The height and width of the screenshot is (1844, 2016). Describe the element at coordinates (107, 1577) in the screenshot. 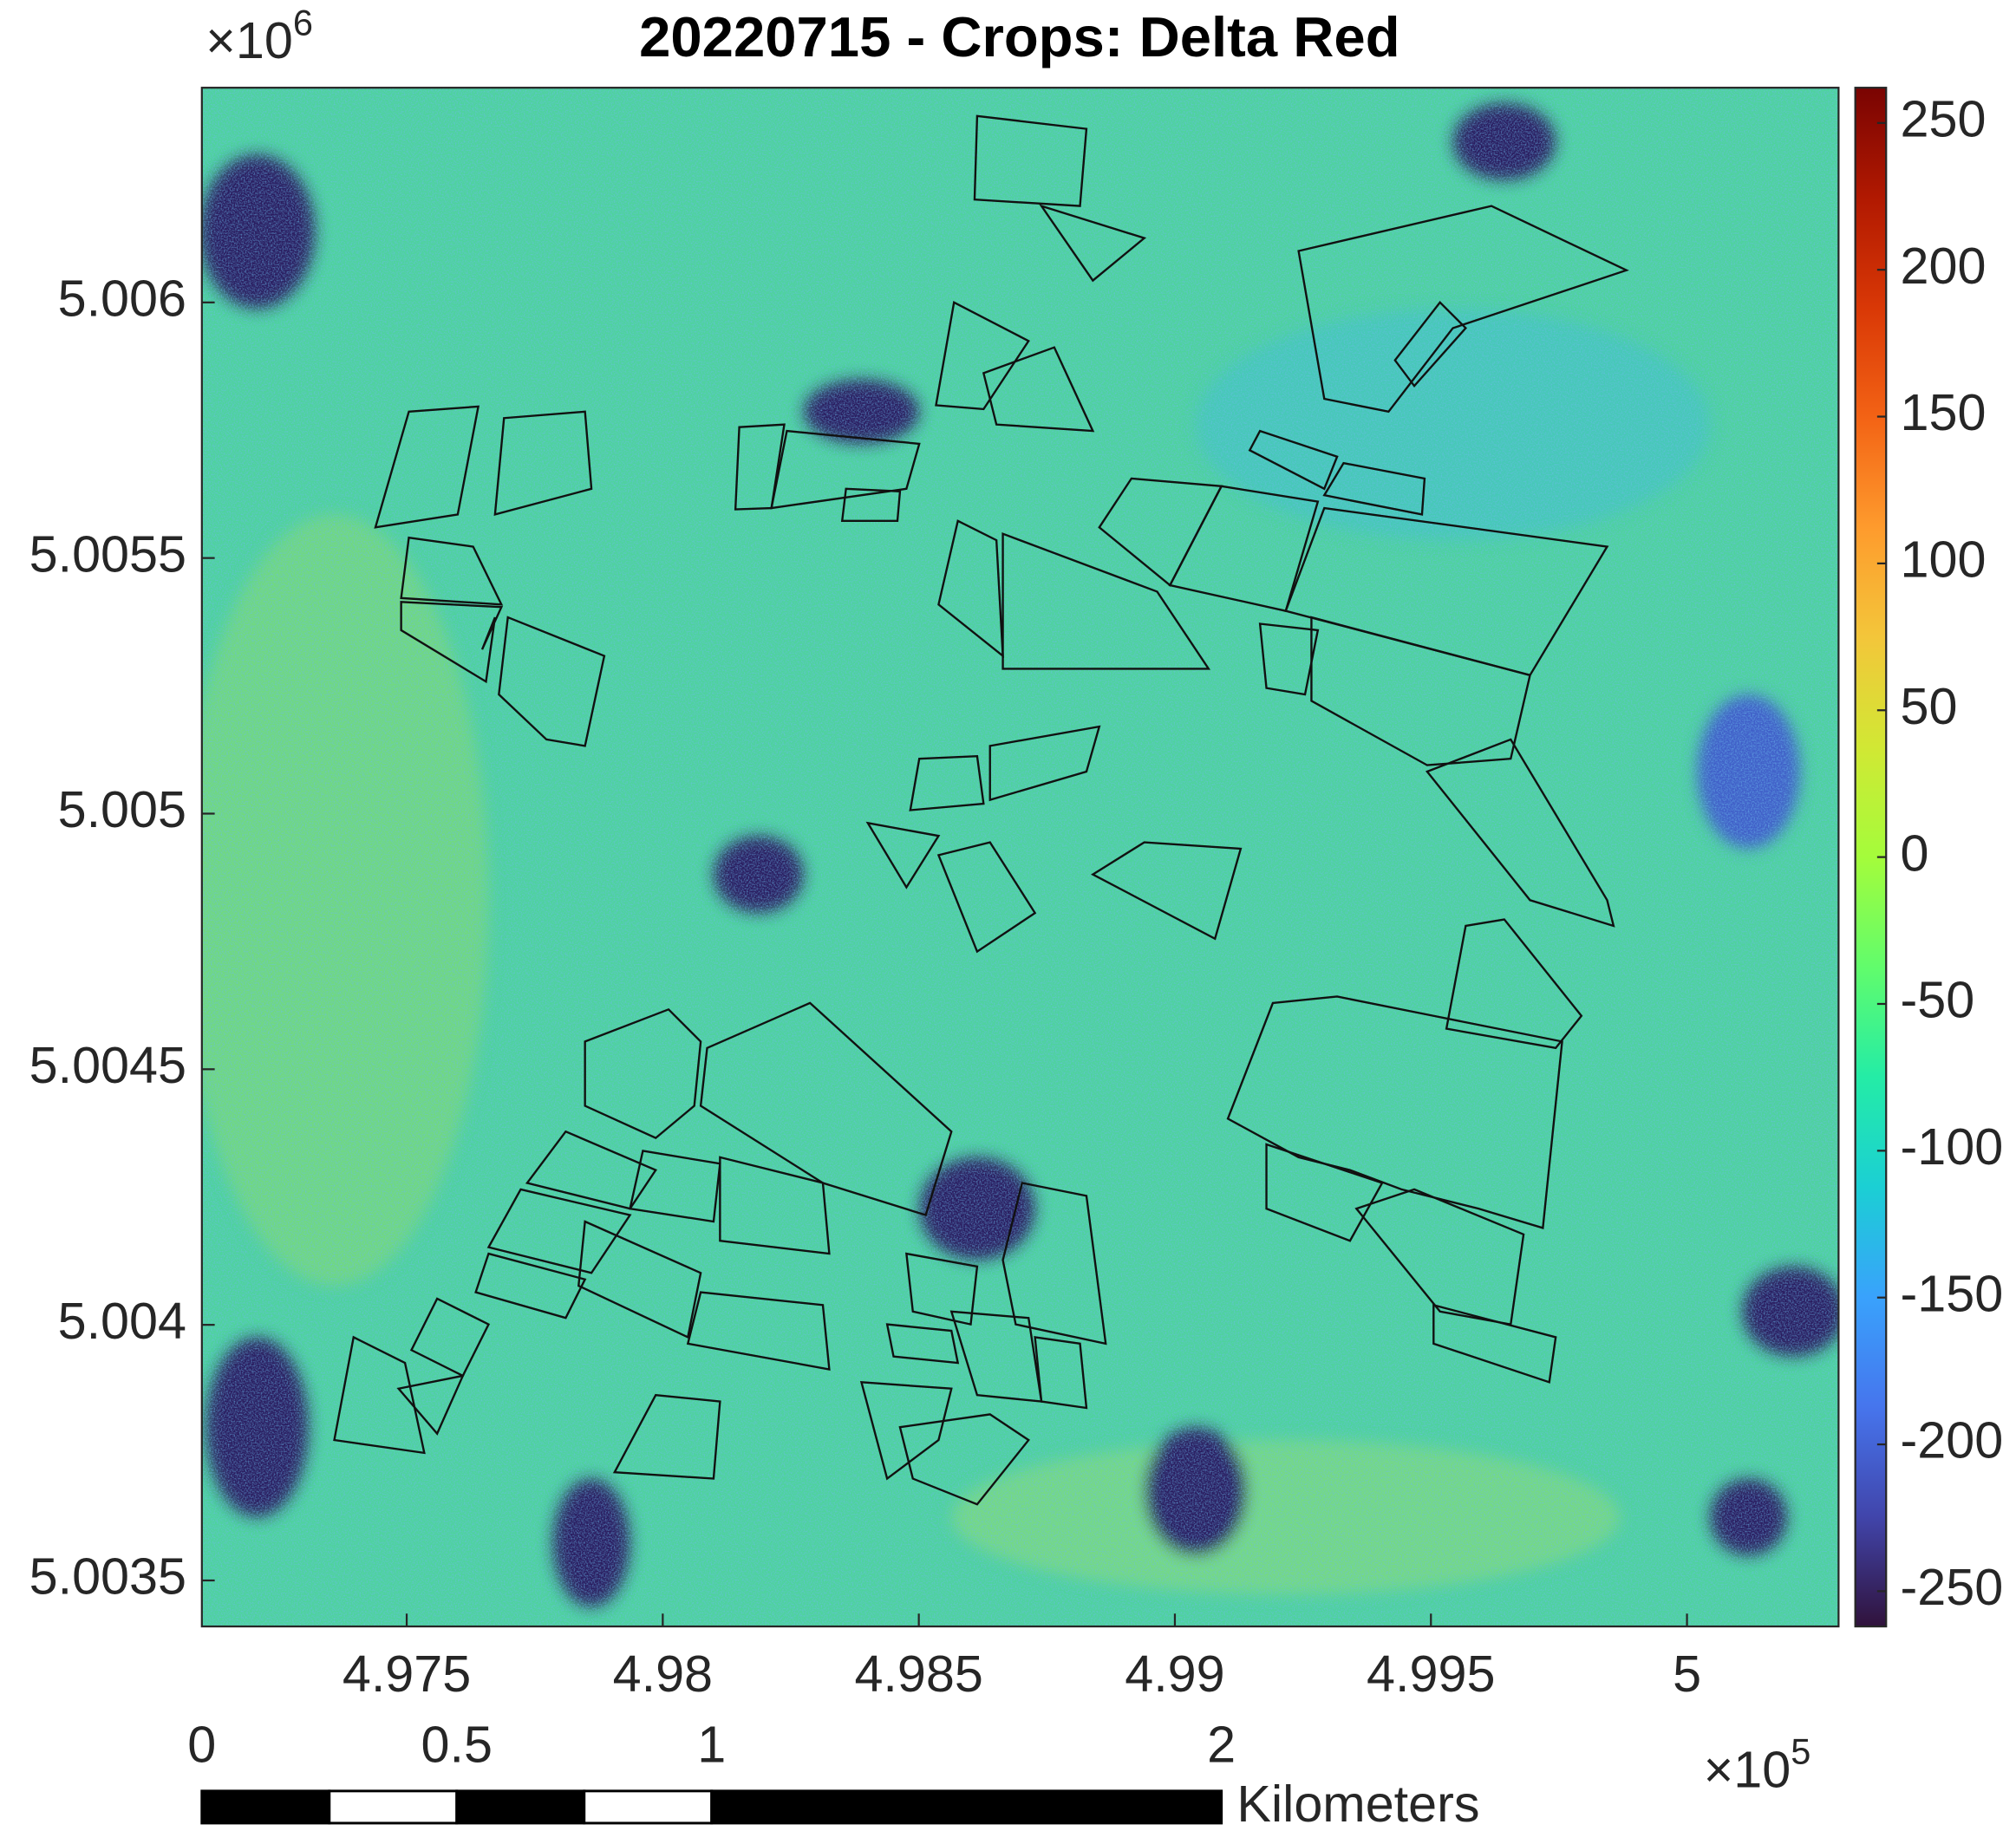

I see `y-tick-label: 5.0035` at that location.